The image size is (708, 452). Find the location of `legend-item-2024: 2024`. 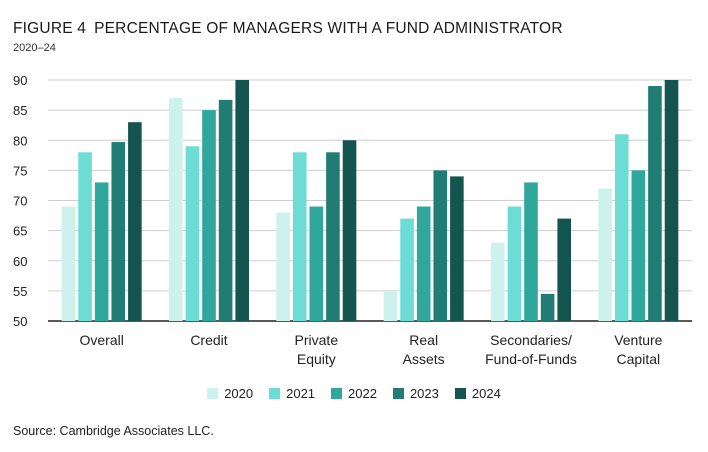

legend-item-2024: 2024 is located at coordinates (477, 393).